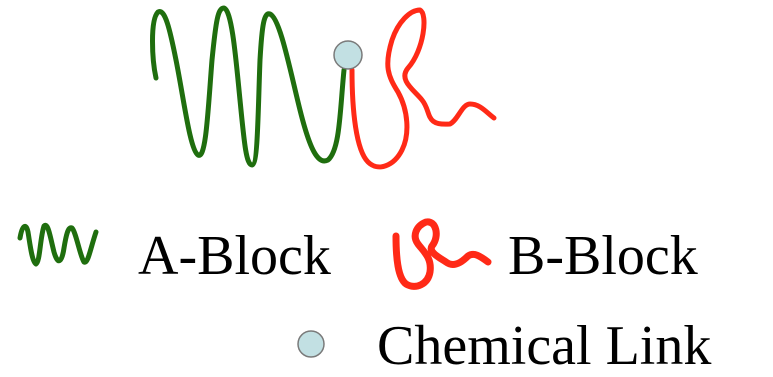 The height and width of the screenshot is (377, 773). I want to click on a-block-chain, so click(248, 86).